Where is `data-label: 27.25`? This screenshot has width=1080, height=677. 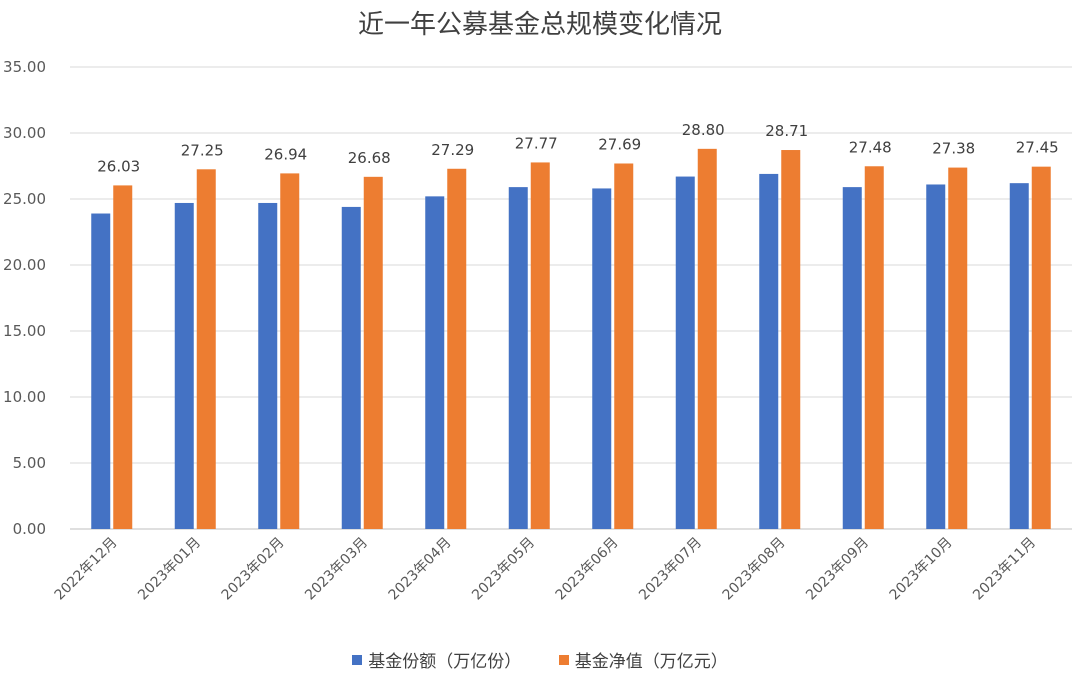
data-label: 27.25 is located at coordinates (202, 150).